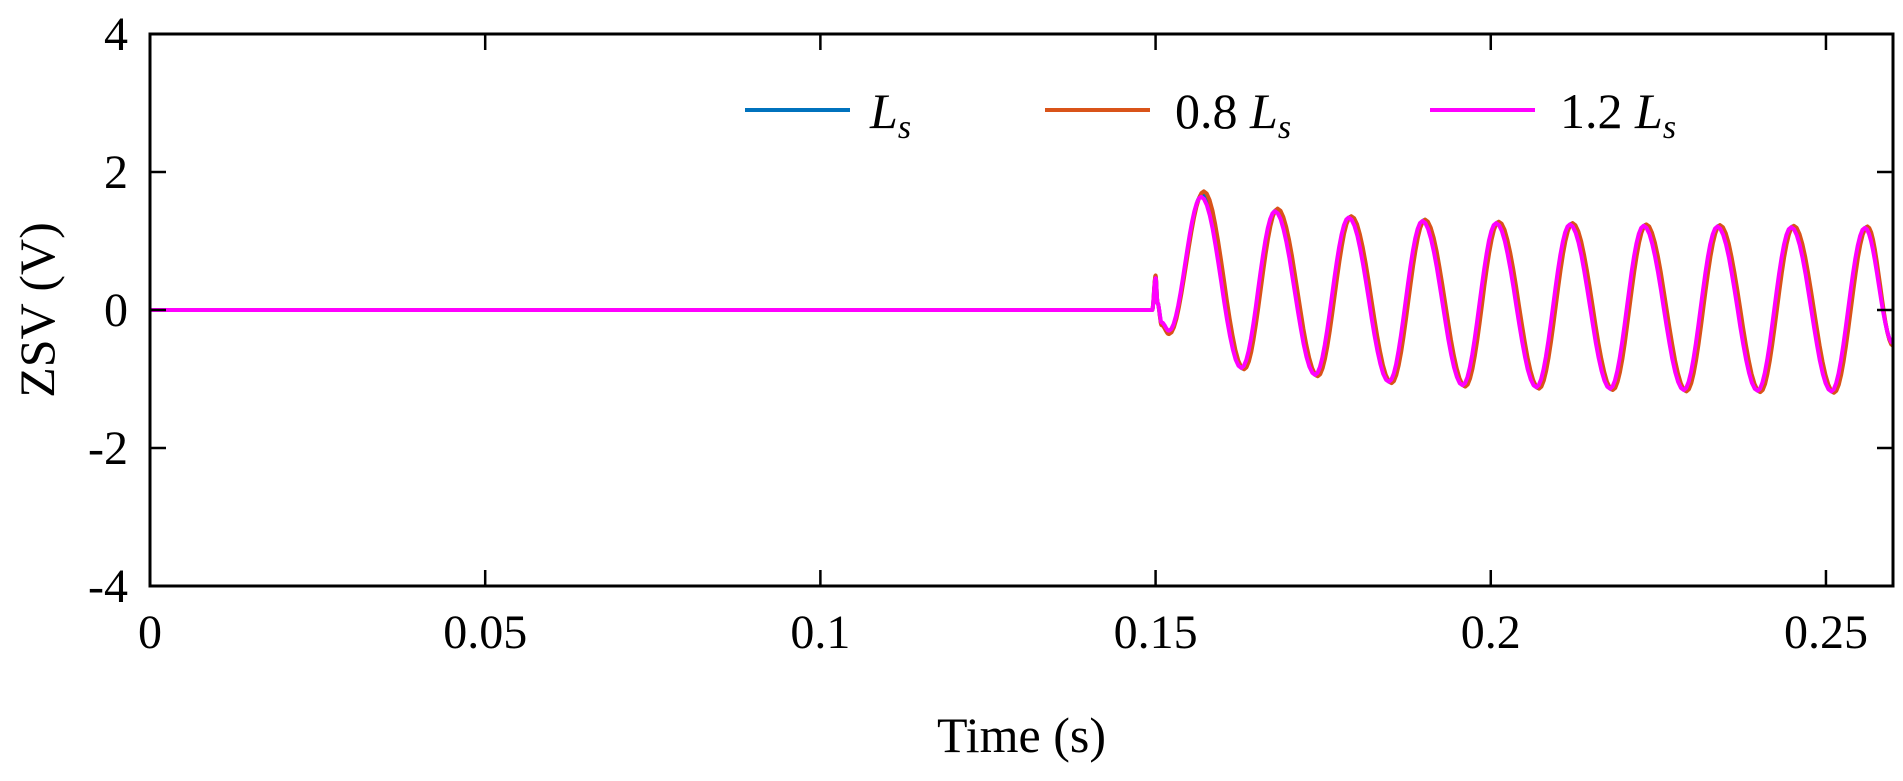 The image size is (1903, 781). What do you see at coordinates (485, 632) in the screenshot?
I see `x-tick-label: 0.05` at bounding box center [485, 632].